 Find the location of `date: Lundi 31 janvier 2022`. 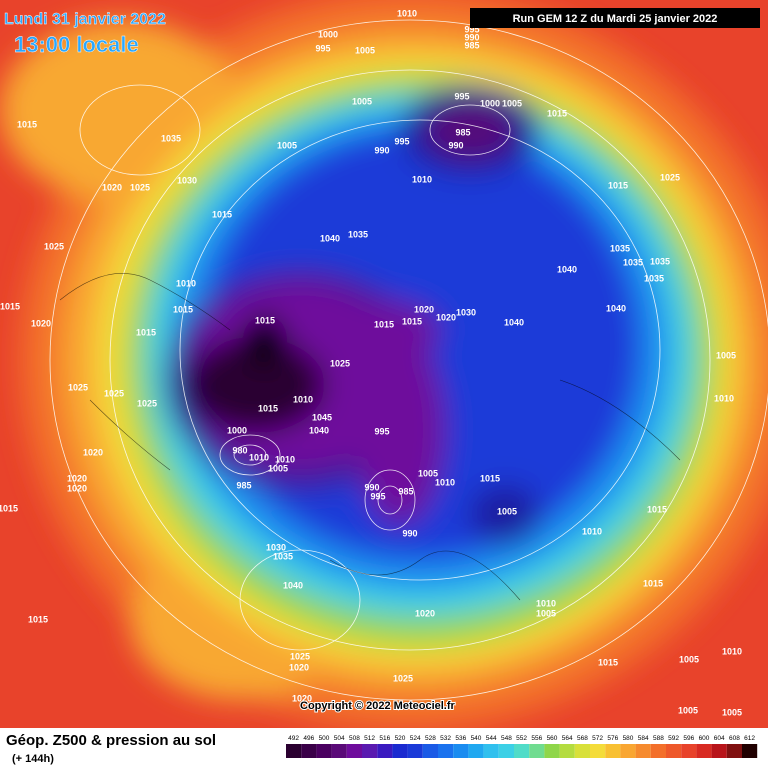

date: Lundi 31 janvier 2022 is located at coordinates (85, 19).